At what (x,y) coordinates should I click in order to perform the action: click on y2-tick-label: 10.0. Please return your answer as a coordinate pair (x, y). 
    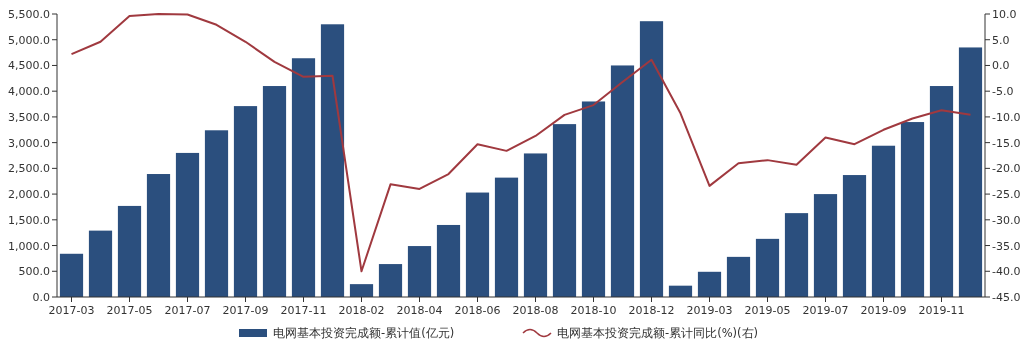
    Looking at the image, I should click on (1004, 14).